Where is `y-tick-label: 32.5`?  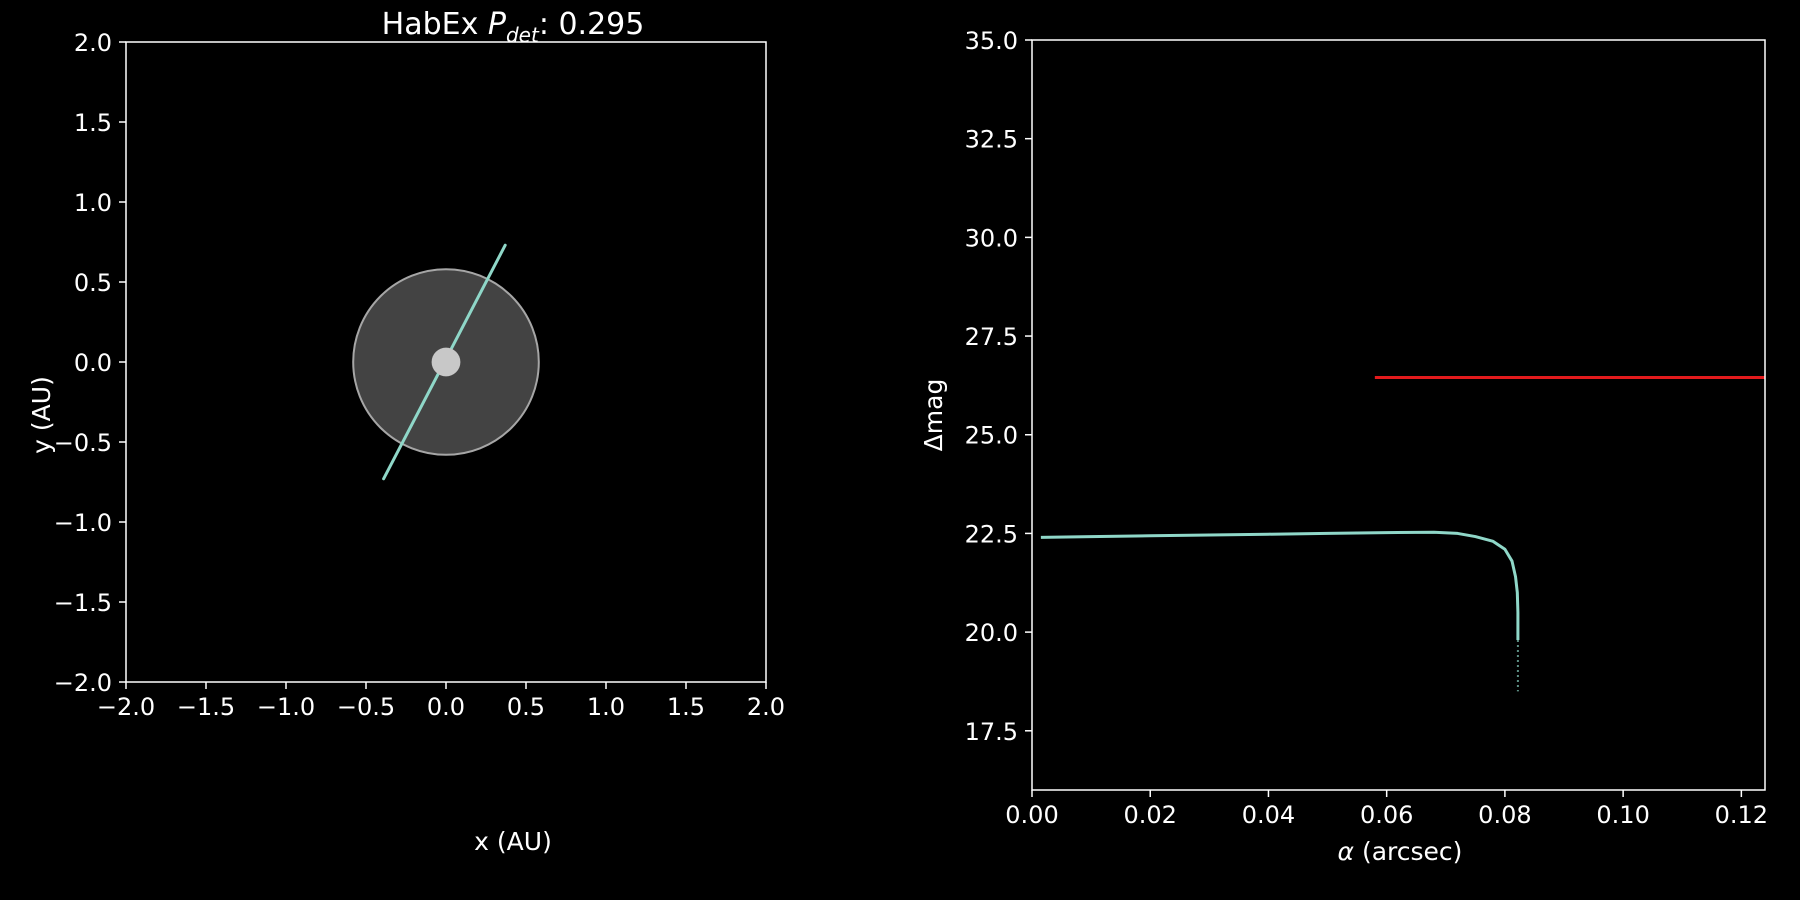
y-tick-label: 32.5 is located at coordinates (991, 140).